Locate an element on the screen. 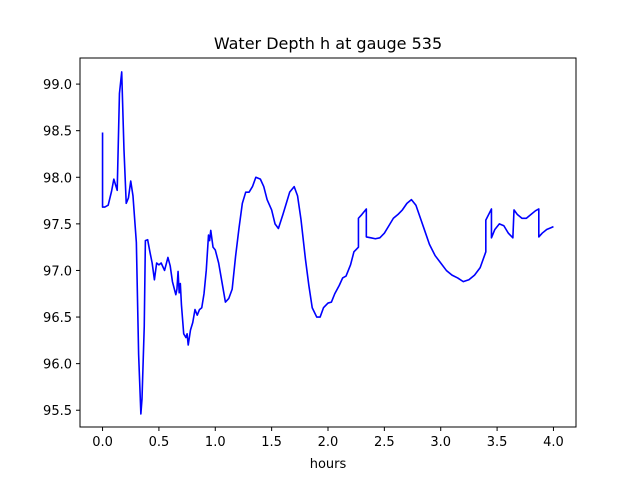 This screenshot has width=640, height=480. y-tick-label: 98.0 is located at coordinates (57, 178).